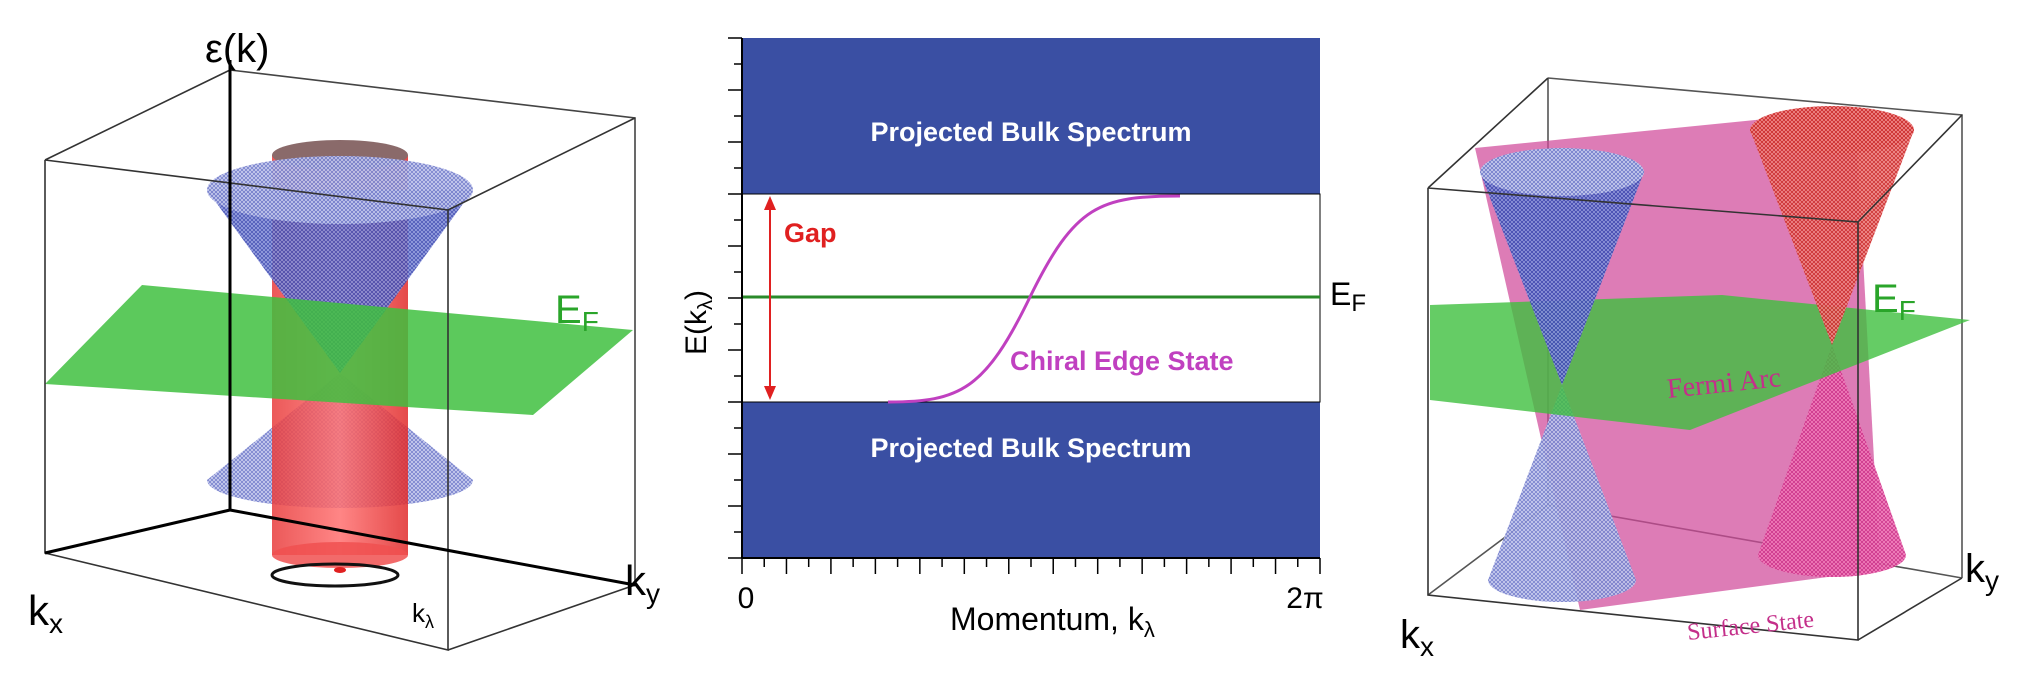  I want to click on left-fermi-label: EF, so click(577, 312).